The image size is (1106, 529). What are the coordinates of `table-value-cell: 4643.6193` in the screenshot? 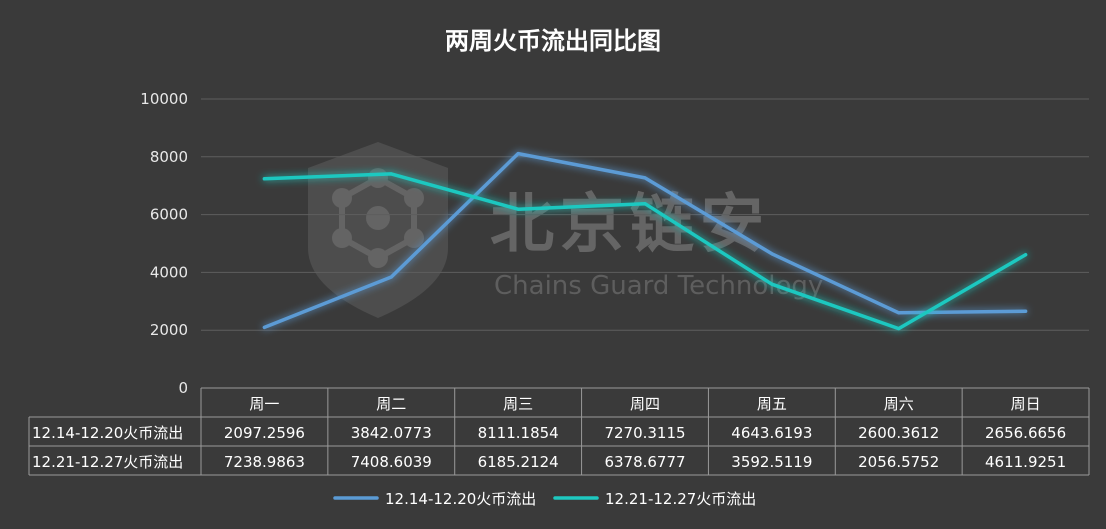 It's located at (771, 433).